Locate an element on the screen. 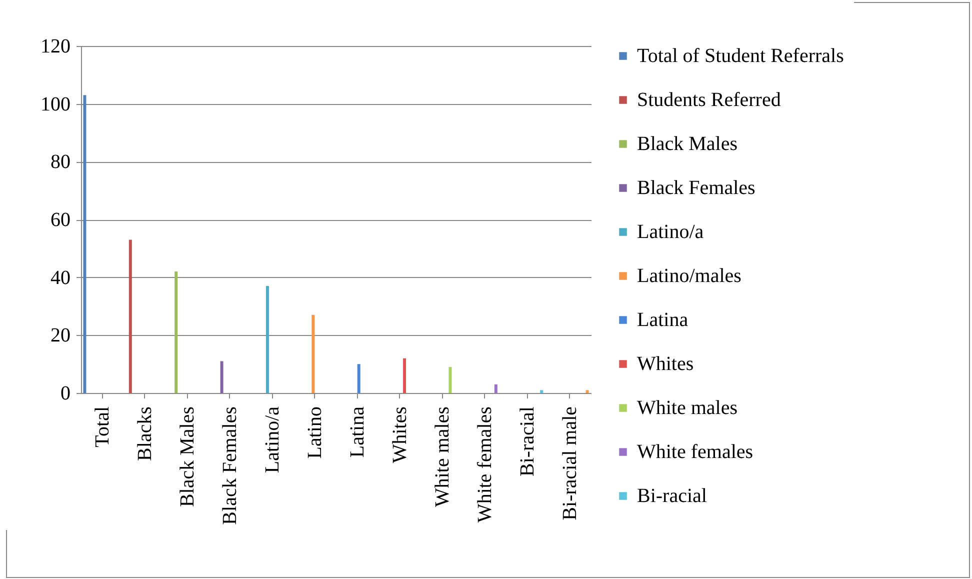 Image resolution: width=972 pixels, height=579 pixels. y-tick-label: 100 is located at coordinates (55, 104).